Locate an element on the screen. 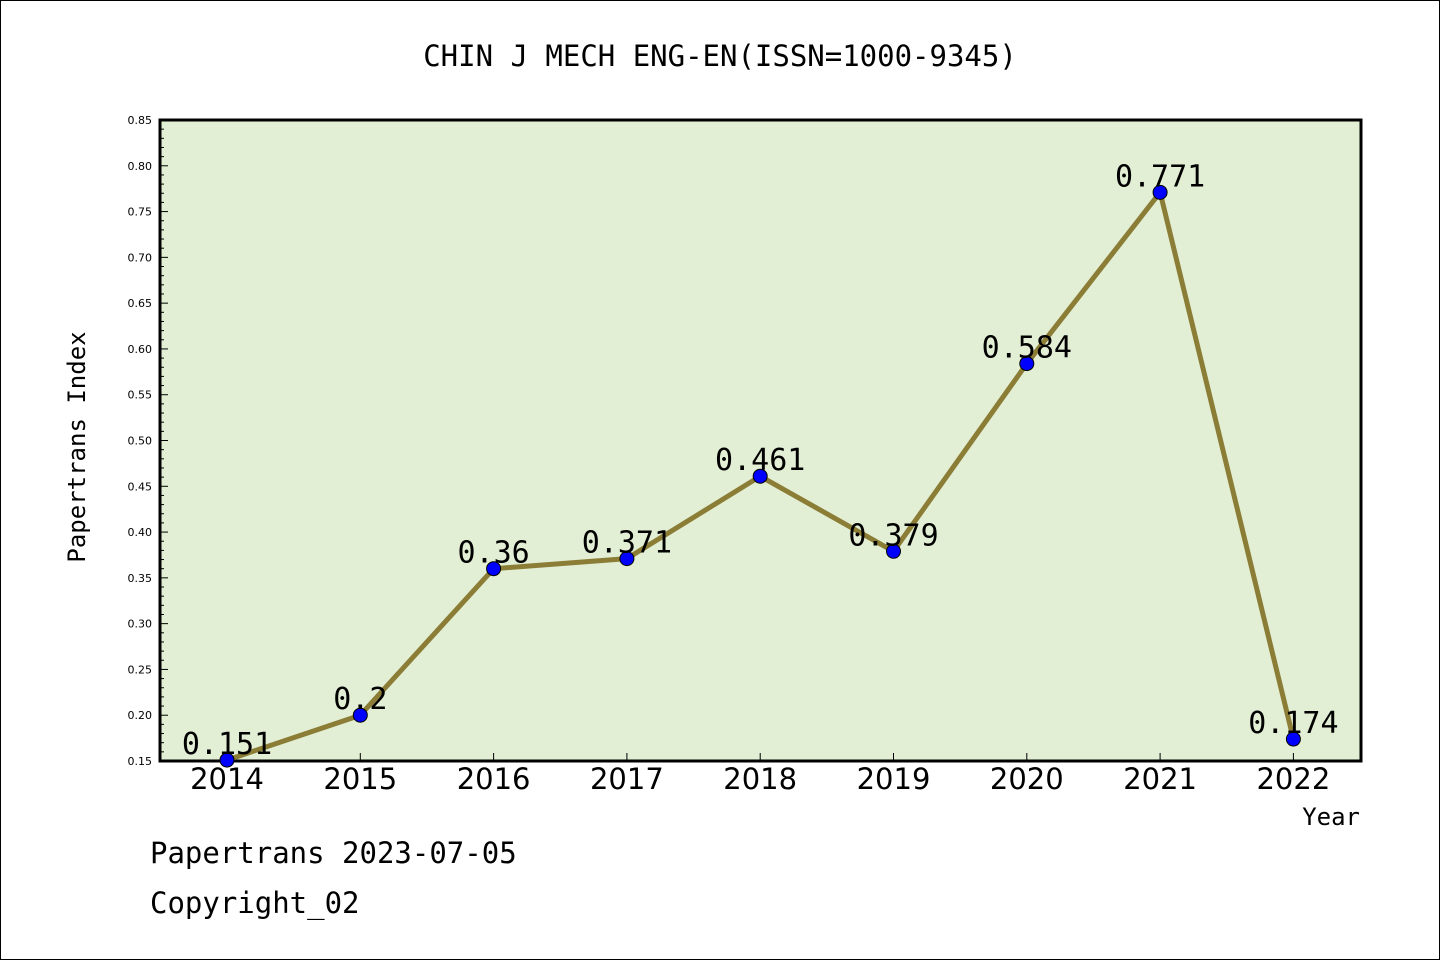 The width and height of the screenshot is (1440, 960). footer-copyright: Copyright_02 is located at coordinates (255, 903).